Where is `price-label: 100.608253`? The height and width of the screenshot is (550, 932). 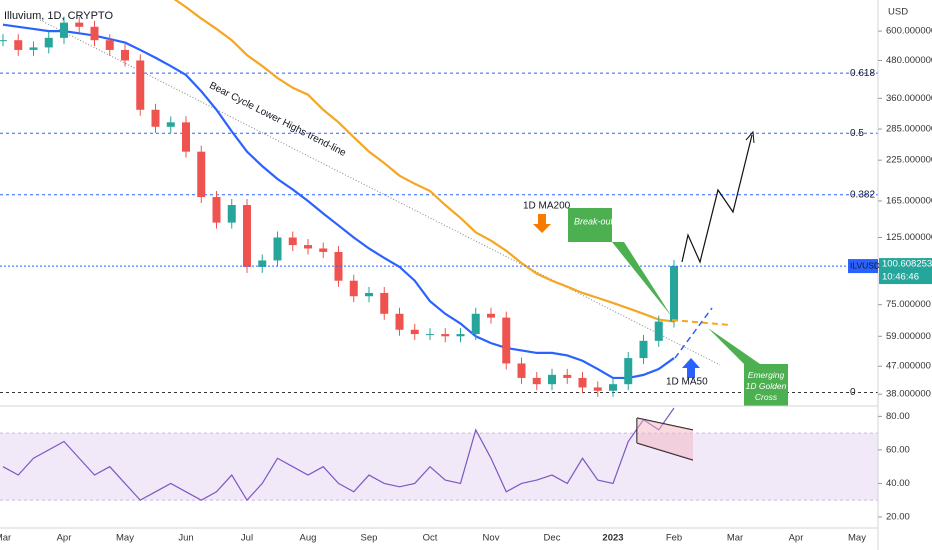 price-label: 100.608253 is located at coordinates (907, 264).